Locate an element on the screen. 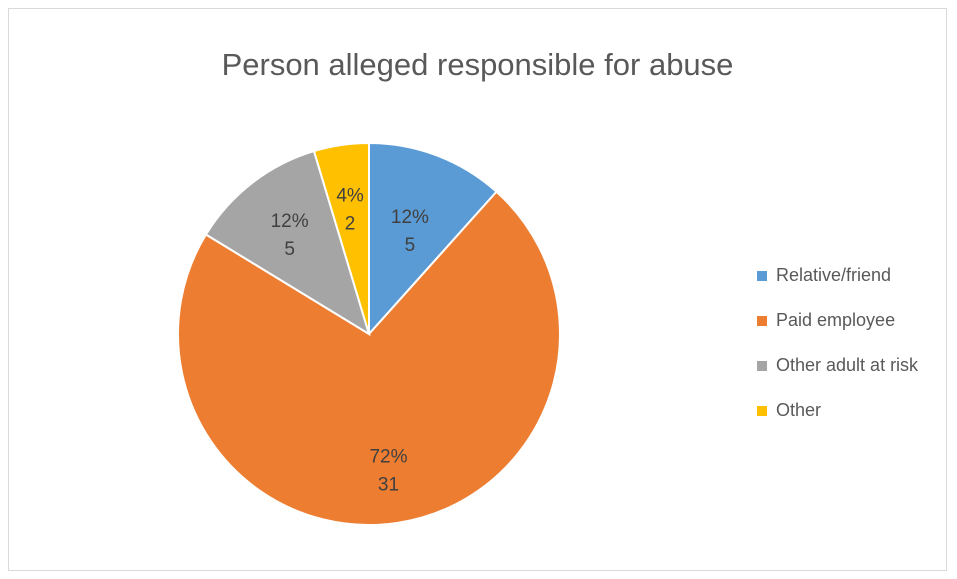 Image resolution: width=957 pixels, height=579 pixels. data-label-percent-relative-friend: 12% is located at coordinates (410, 217).